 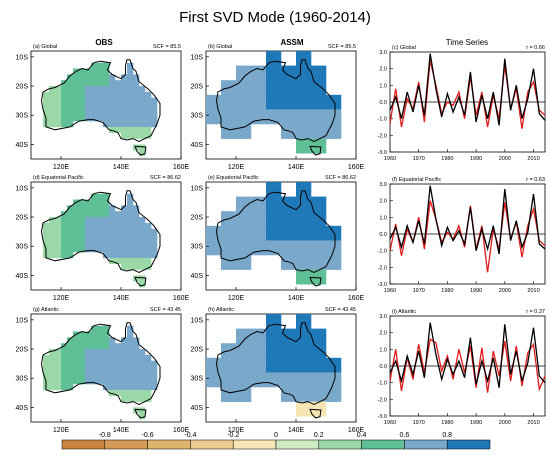 I want to click on y-tick-label: -3.0, so click(x=382, y=285).